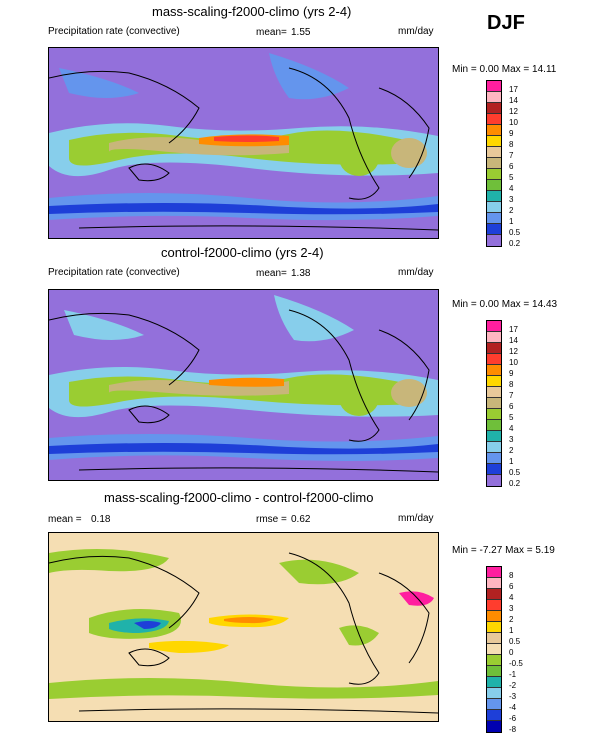 The height and width of the screenshot is (735, 612). I want to click on panel-1-colorbar-labels: 17 14 12 10 9 8 7 6 5 4 3 2 1 0.5 0.2, so click(514, 166).